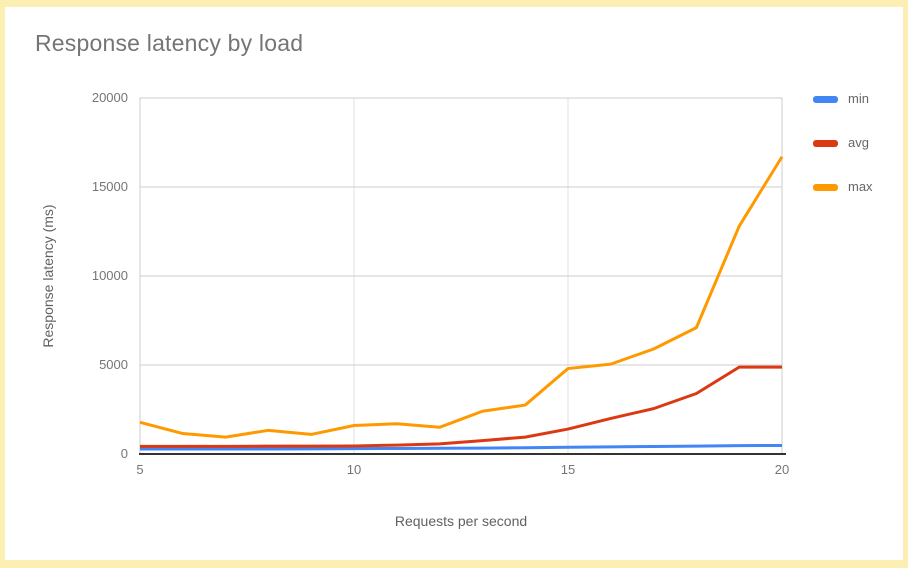  What do you see at coordinates (782, 469) in the screenshot?
I see `x-tick-label: 20` at bounding box center [782, 469].